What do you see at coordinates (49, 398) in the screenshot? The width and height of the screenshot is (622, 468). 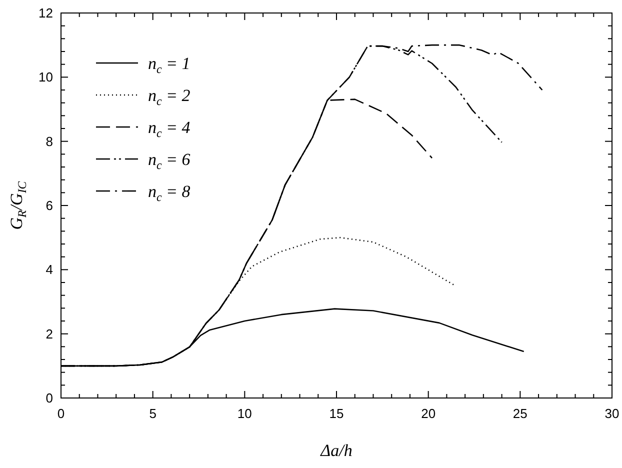 I see `y-tick-label: 0` at bounding box center [49, 398].